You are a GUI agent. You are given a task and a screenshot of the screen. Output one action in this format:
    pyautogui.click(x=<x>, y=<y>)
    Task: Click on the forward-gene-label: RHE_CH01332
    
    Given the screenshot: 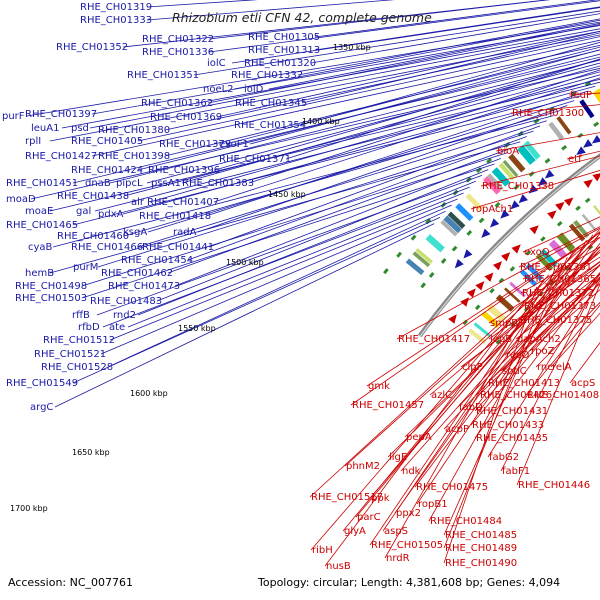 What is the action you would take?
    pyautogui.click(x=267, y=75)
    